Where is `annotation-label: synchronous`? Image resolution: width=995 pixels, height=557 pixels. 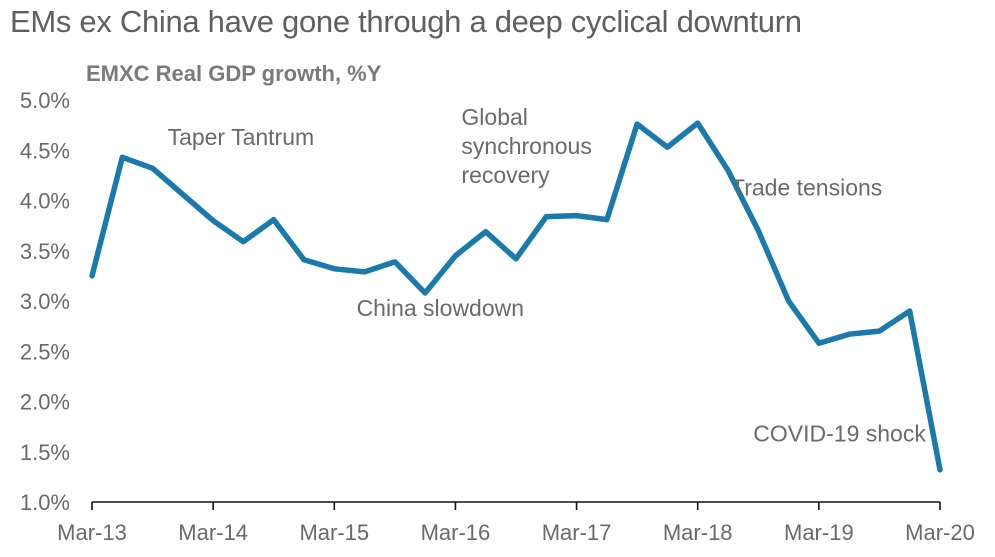 annotation-label: synchronous is located at coordinates (526, 146).